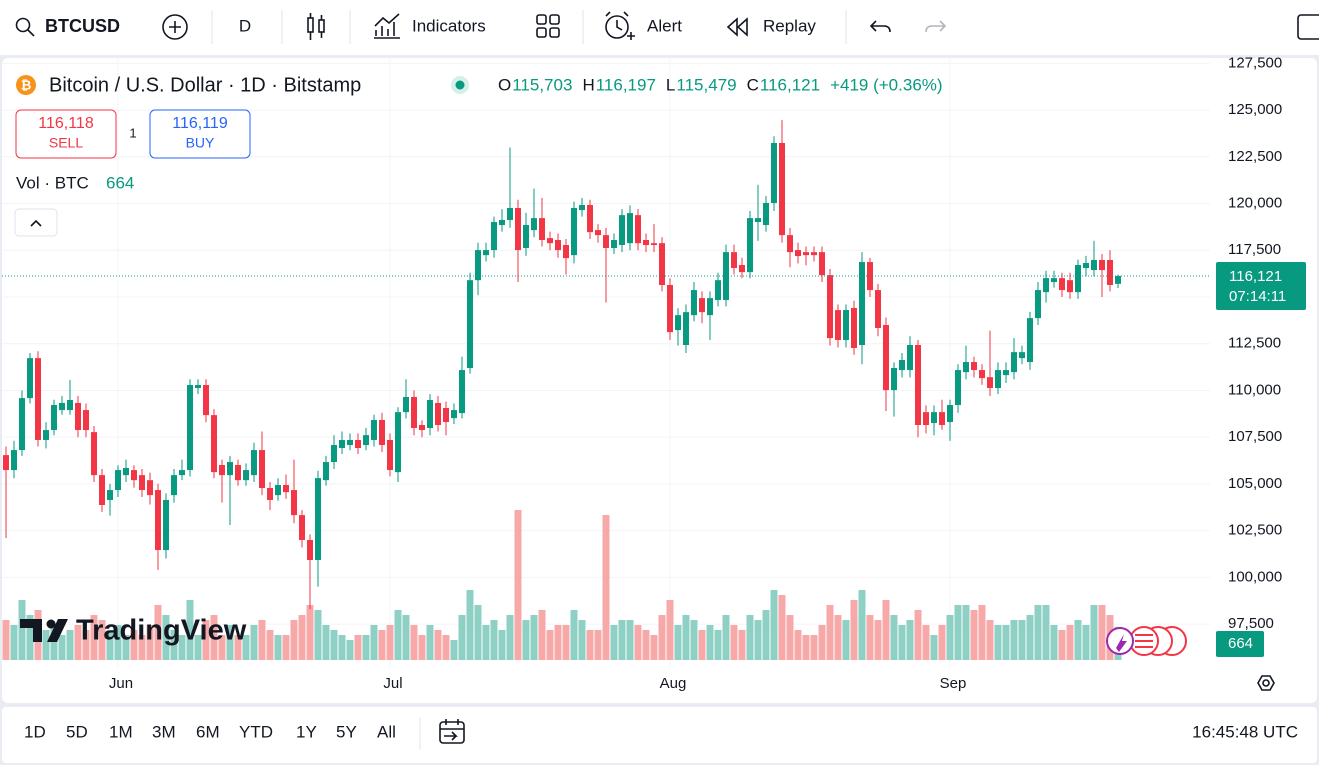 Image resolution: width=1319 pixels, height=765 pixels. Describe the element at coordinates (548, 26) in the screenshot. I see `layout-icon` at that location.